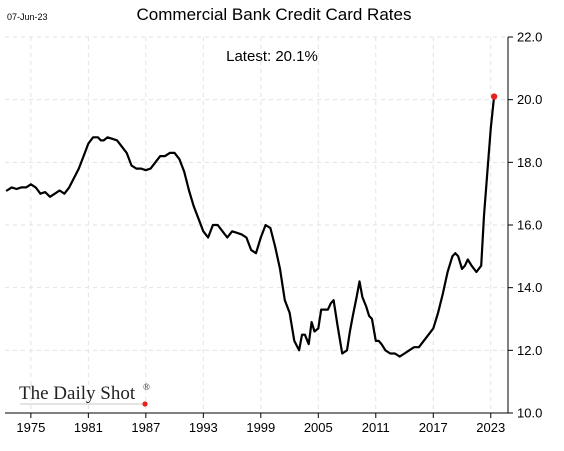  I want to click on brand-registered-mark: ®, so click(146, 387).